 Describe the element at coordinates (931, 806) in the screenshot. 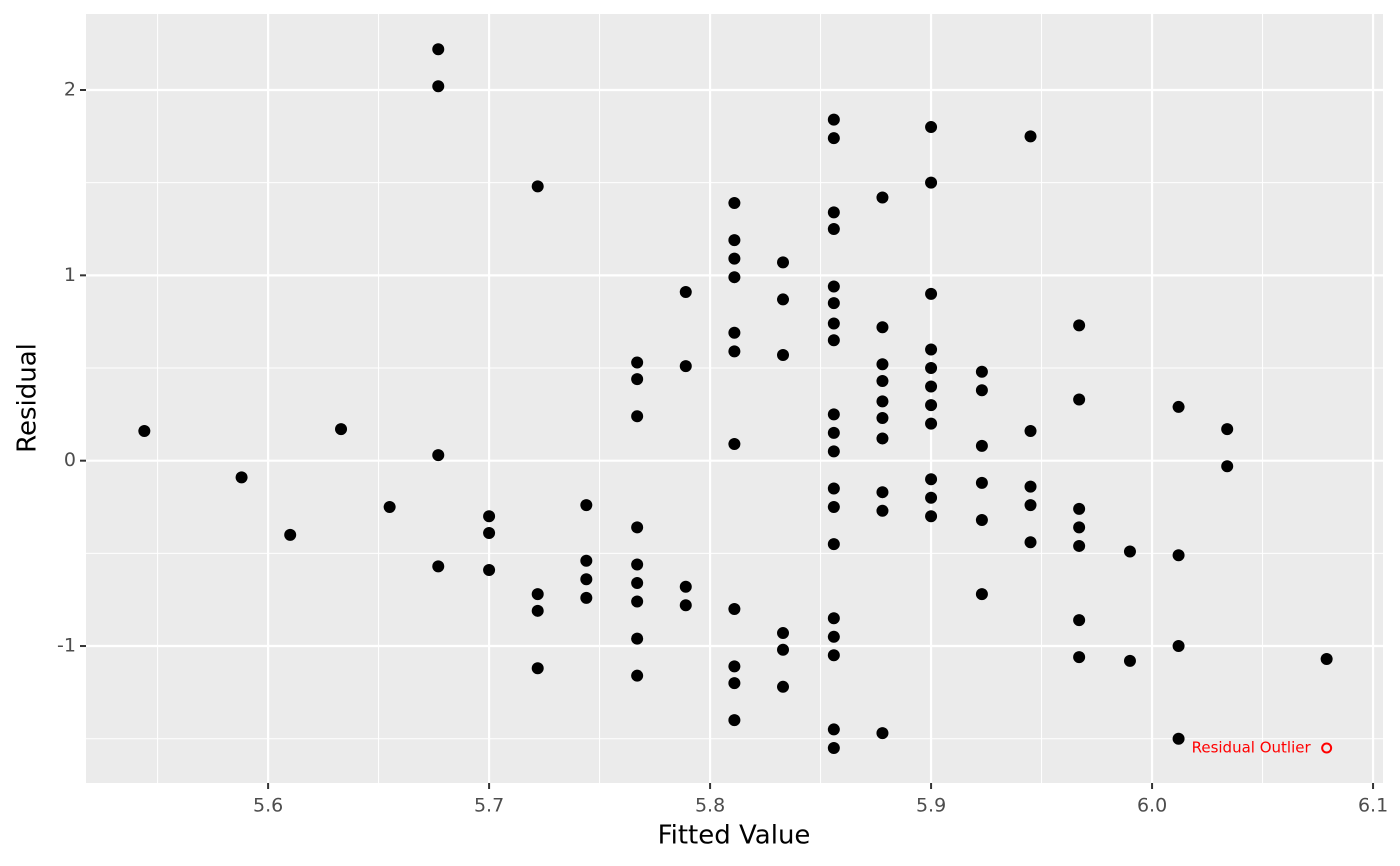

I see `x-tick-label: 5.9` at that location.